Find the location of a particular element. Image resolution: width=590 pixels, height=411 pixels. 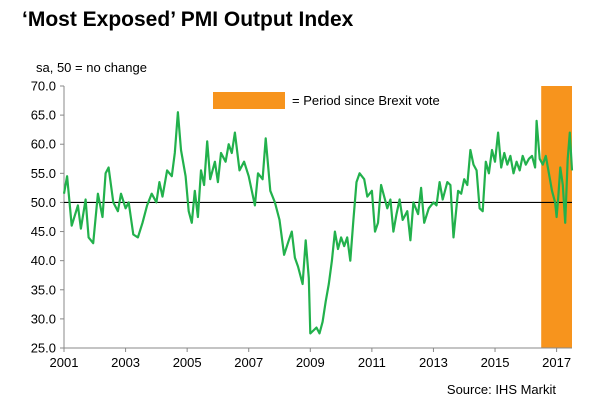

y-tick-label: 55.0 is located at coordinates (43, 173).